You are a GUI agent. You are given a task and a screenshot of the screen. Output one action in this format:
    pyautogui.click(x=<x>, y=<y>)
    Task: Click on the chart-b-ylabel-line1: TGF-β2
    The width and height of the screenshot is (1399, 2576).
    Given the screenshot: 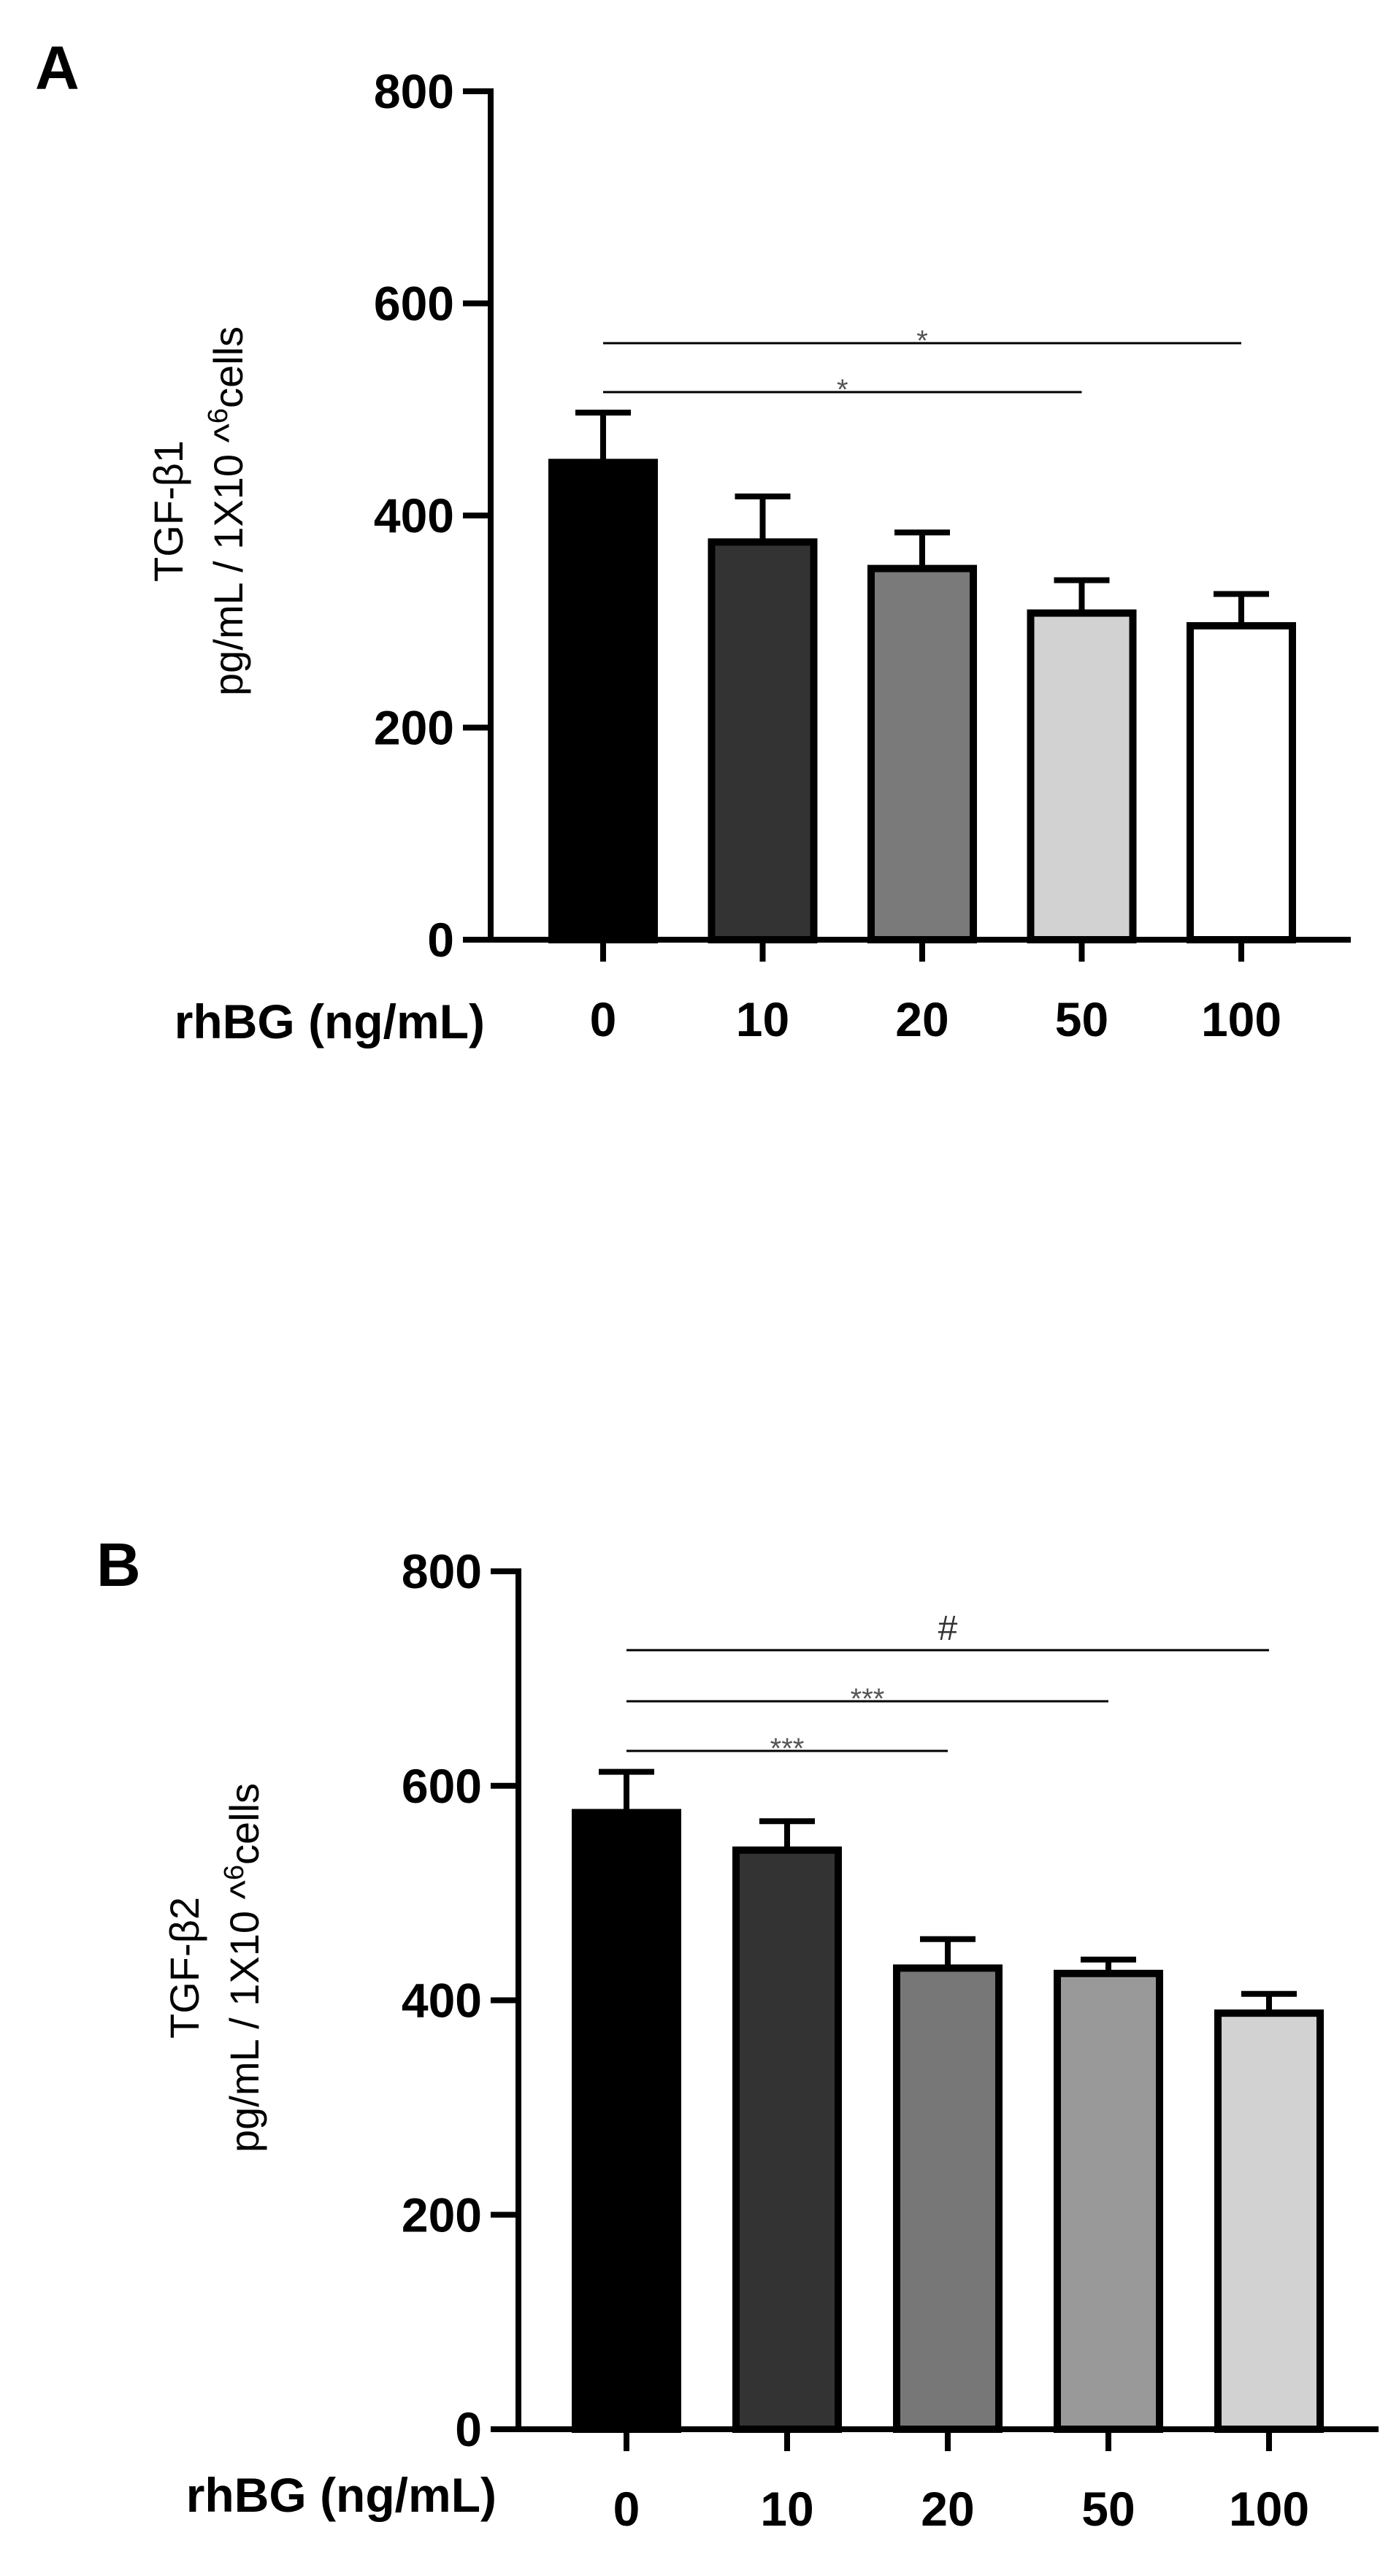 What is the action you would take?
    pyautogui.click(x=184, y=1968)
    